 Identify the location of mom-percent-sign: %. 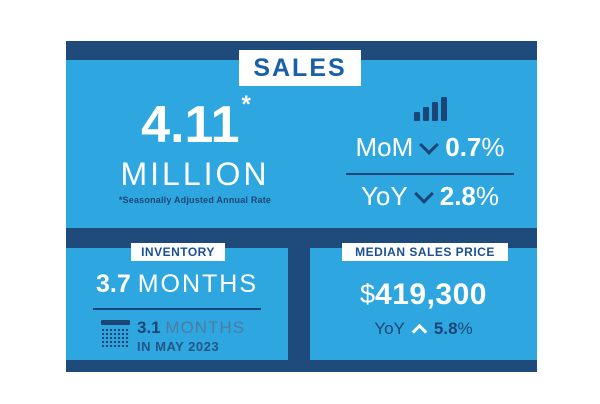
(493, 147).